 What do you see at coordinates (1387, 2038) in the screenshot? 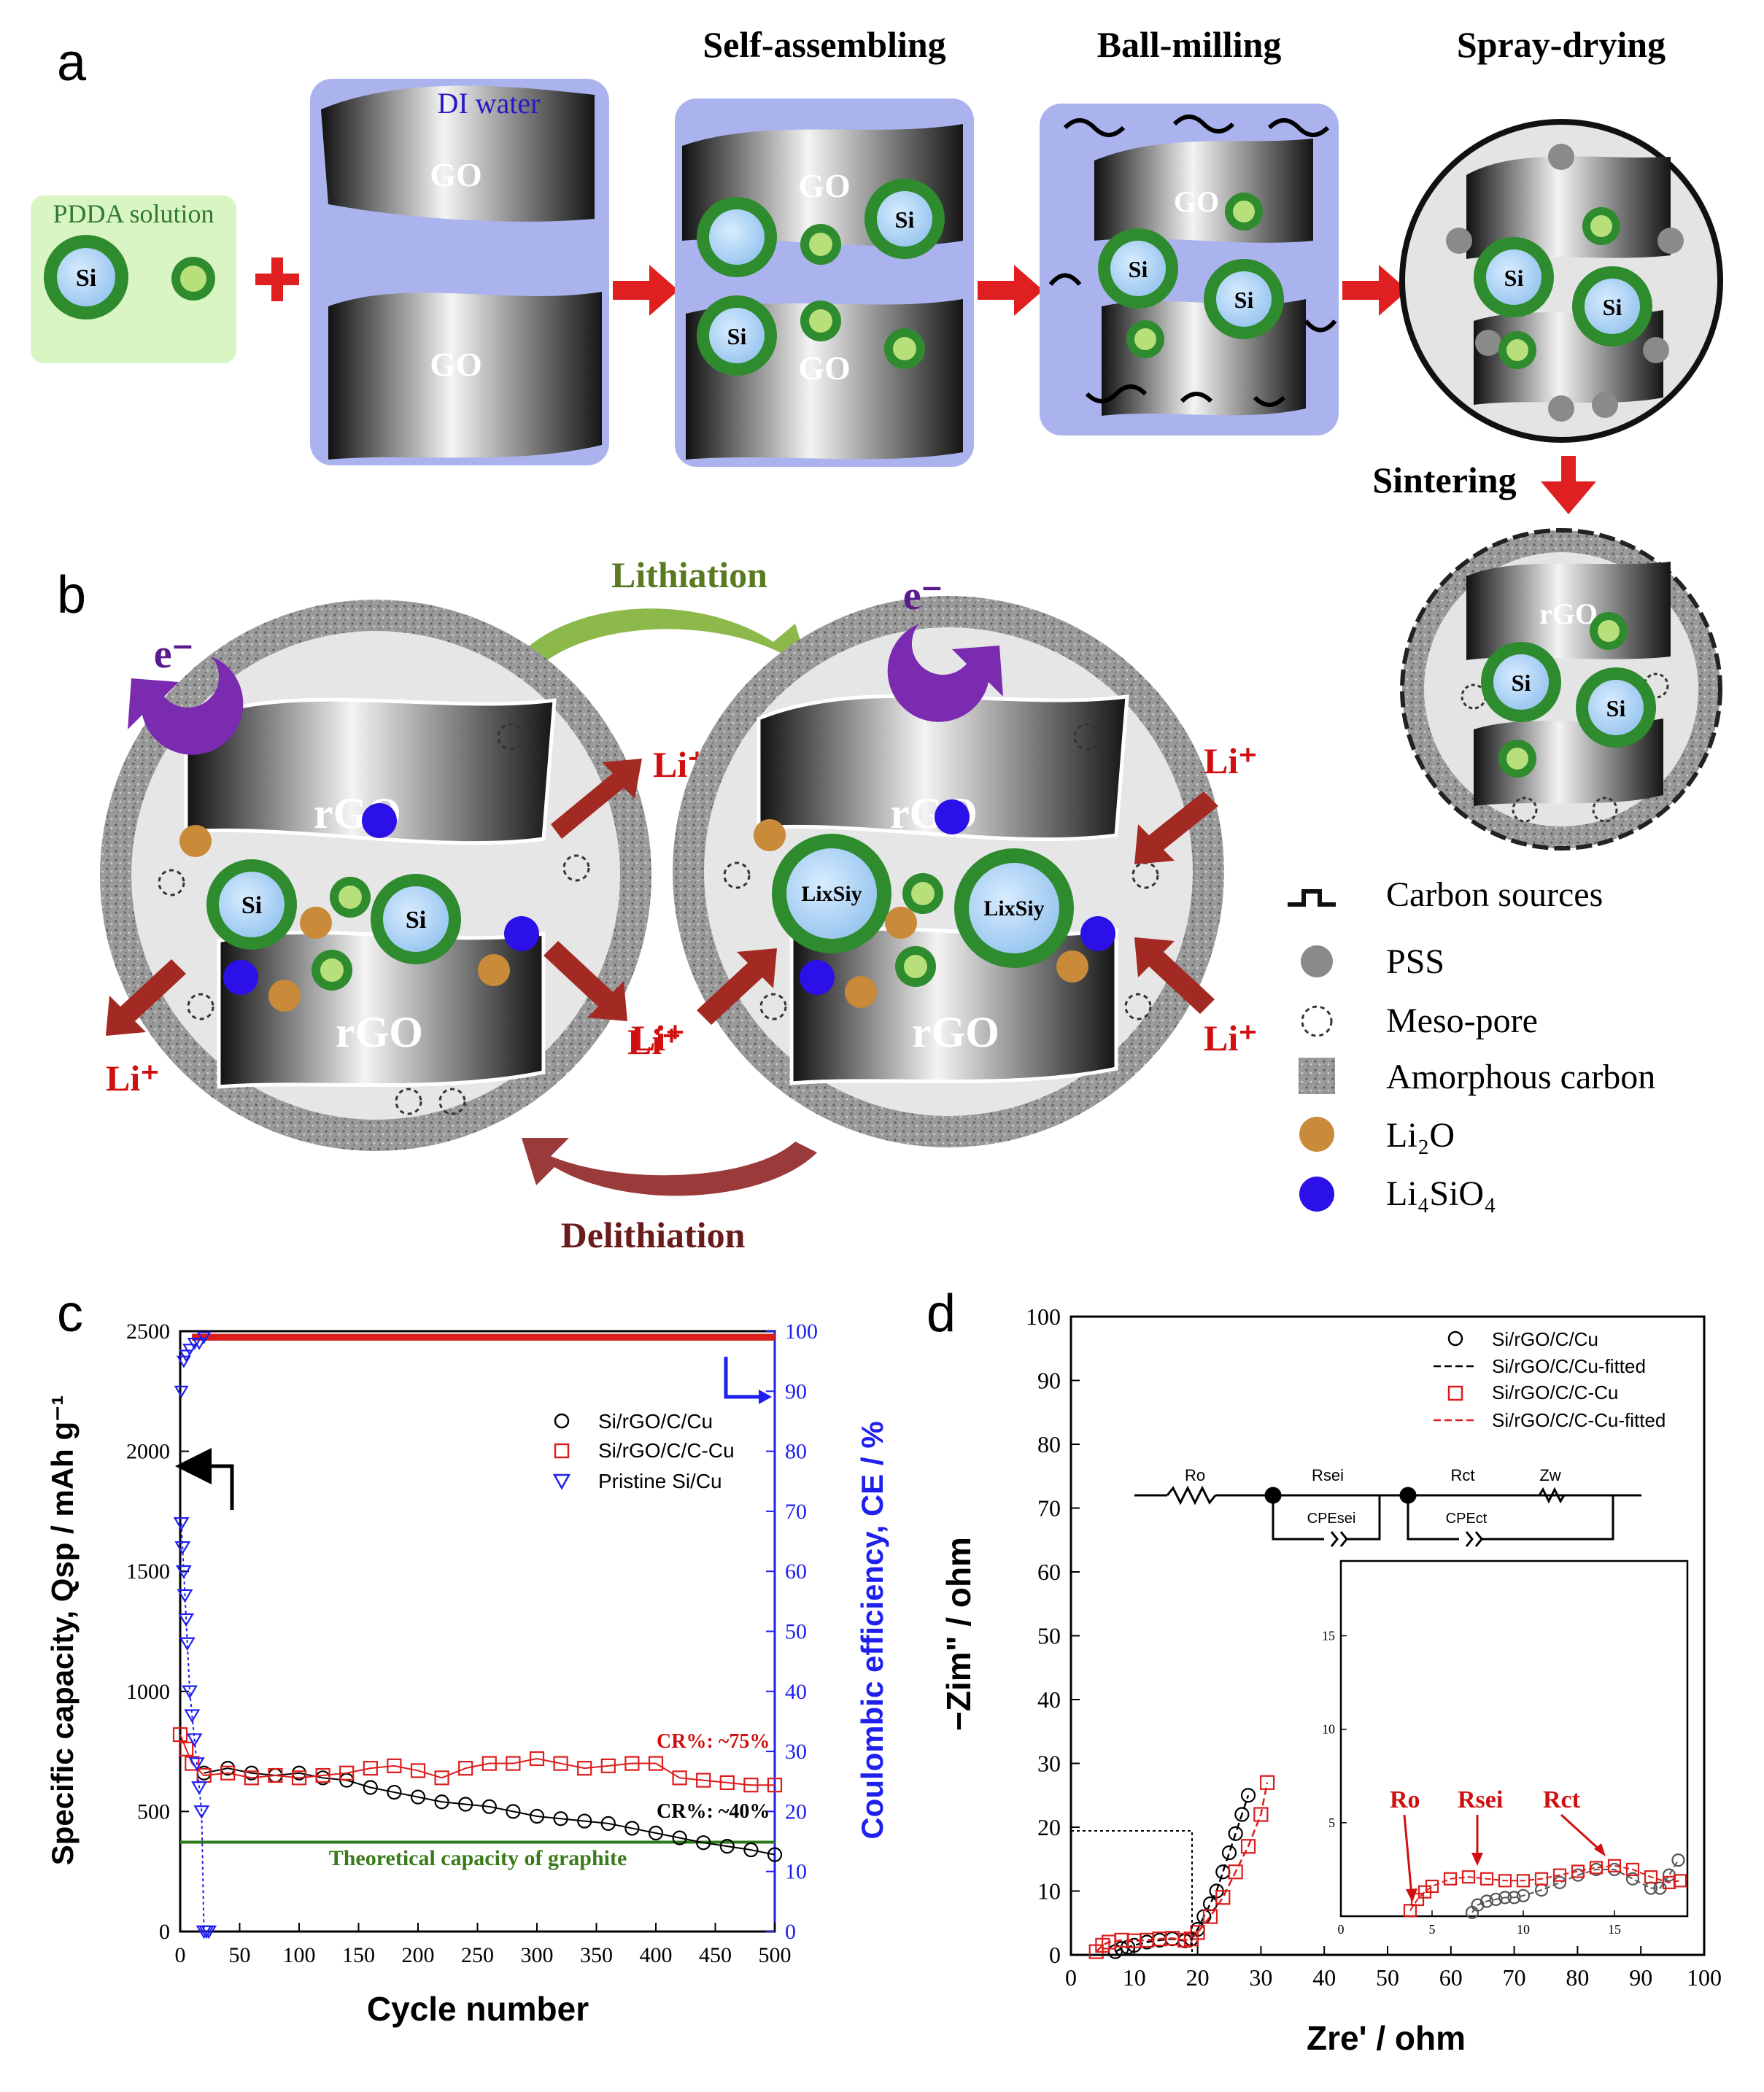
I see `x-axis-label-d: Zre' / ohm` at bounding box center [1387, 2038].